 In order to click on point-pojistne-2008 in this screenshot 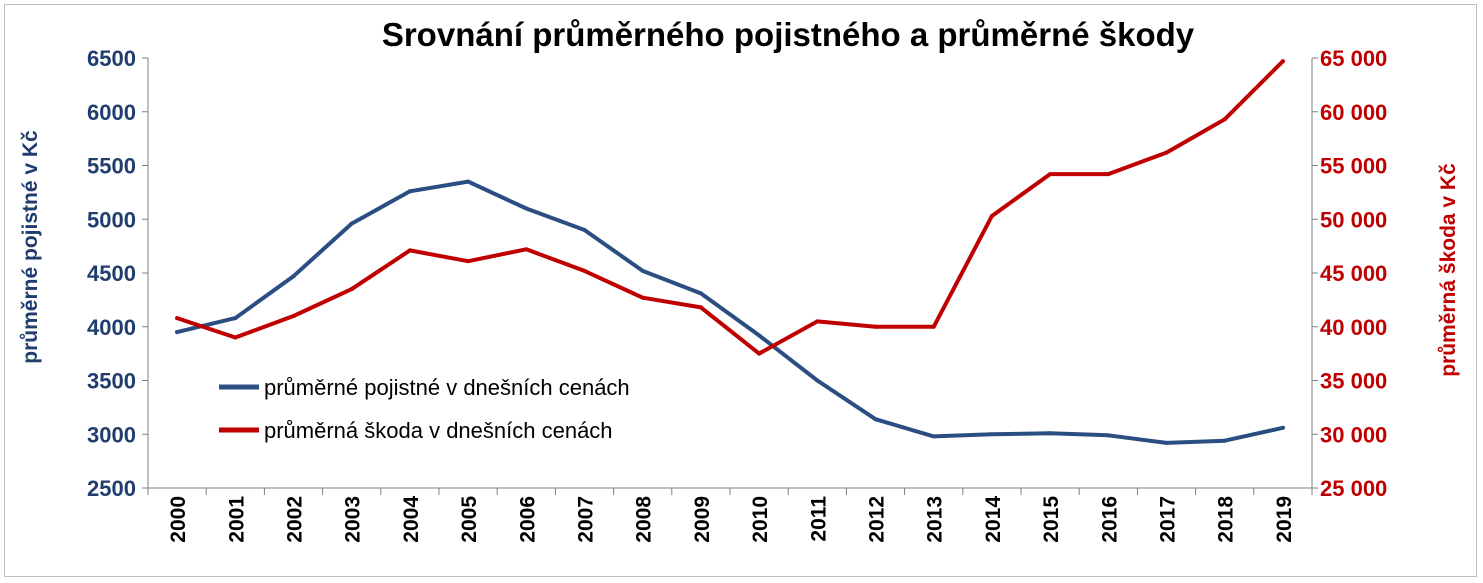, I will do `click(642, 270)`.